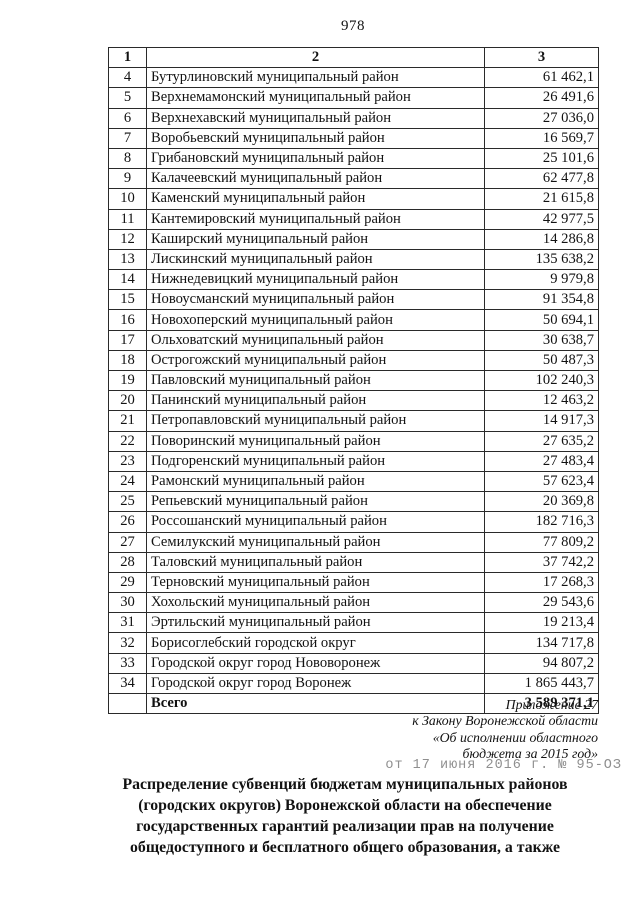  What do you see at coordinates (315, 239) in the screenshot?
I see `district-name-cell: Каширский муниципальный район` at bounding box center [315, 239].